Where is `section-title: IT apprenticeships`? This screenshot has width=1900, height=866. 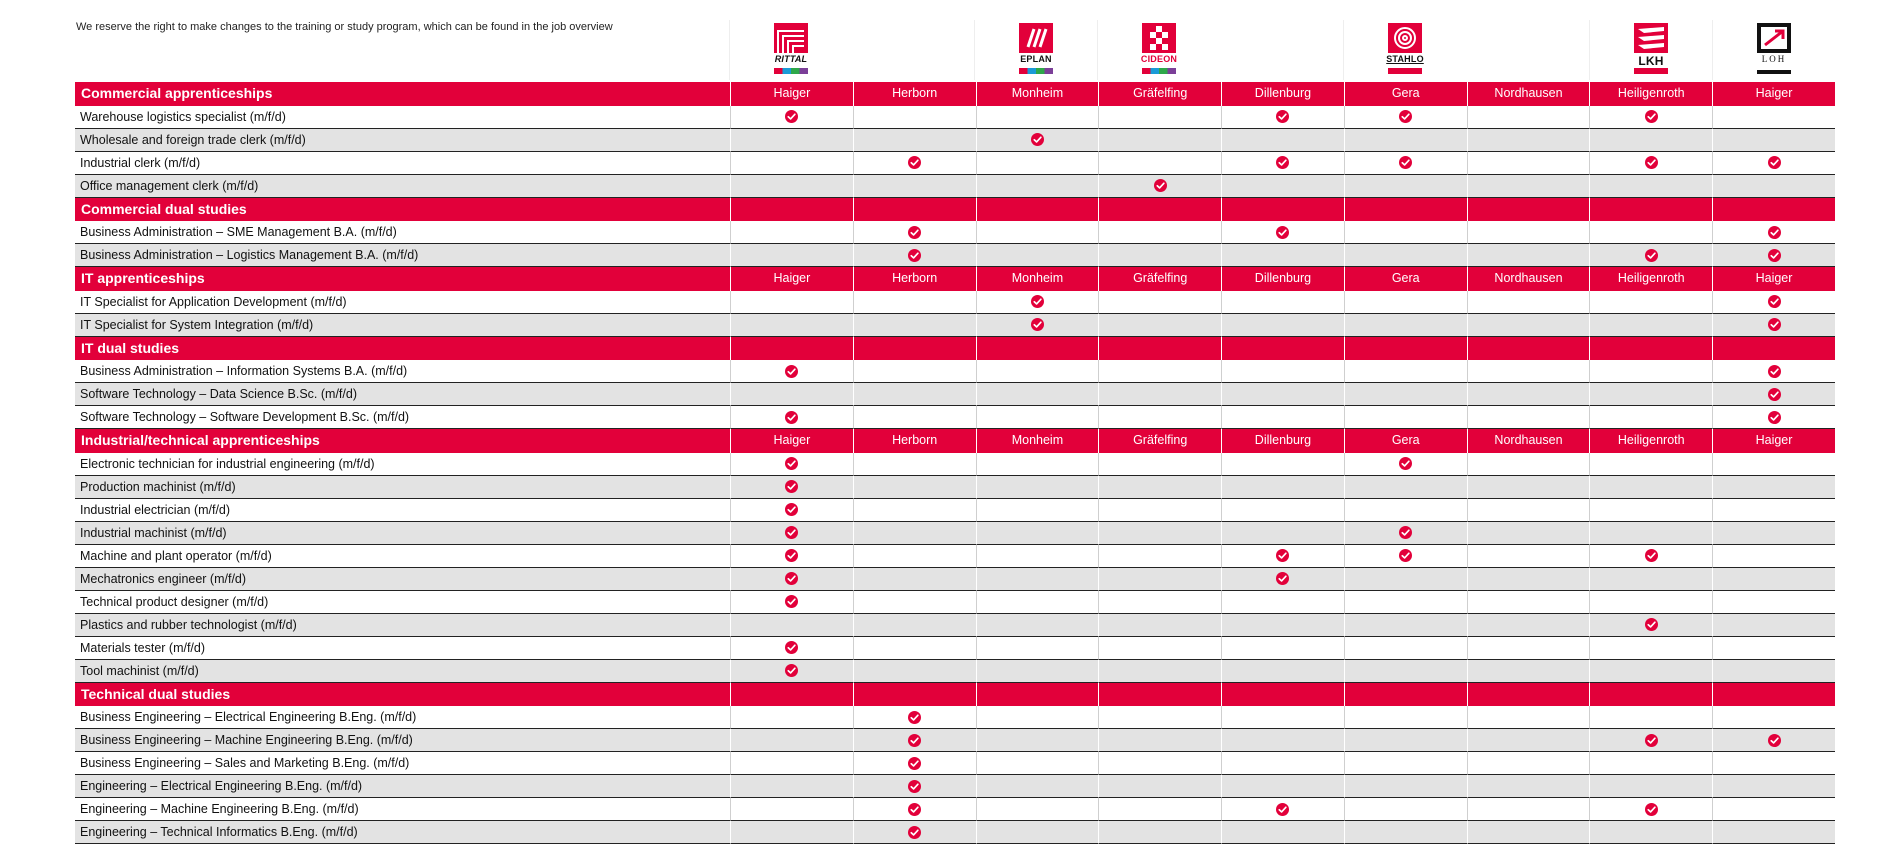
section-title: IT apprenticeships is located at coordinates (143, 278).